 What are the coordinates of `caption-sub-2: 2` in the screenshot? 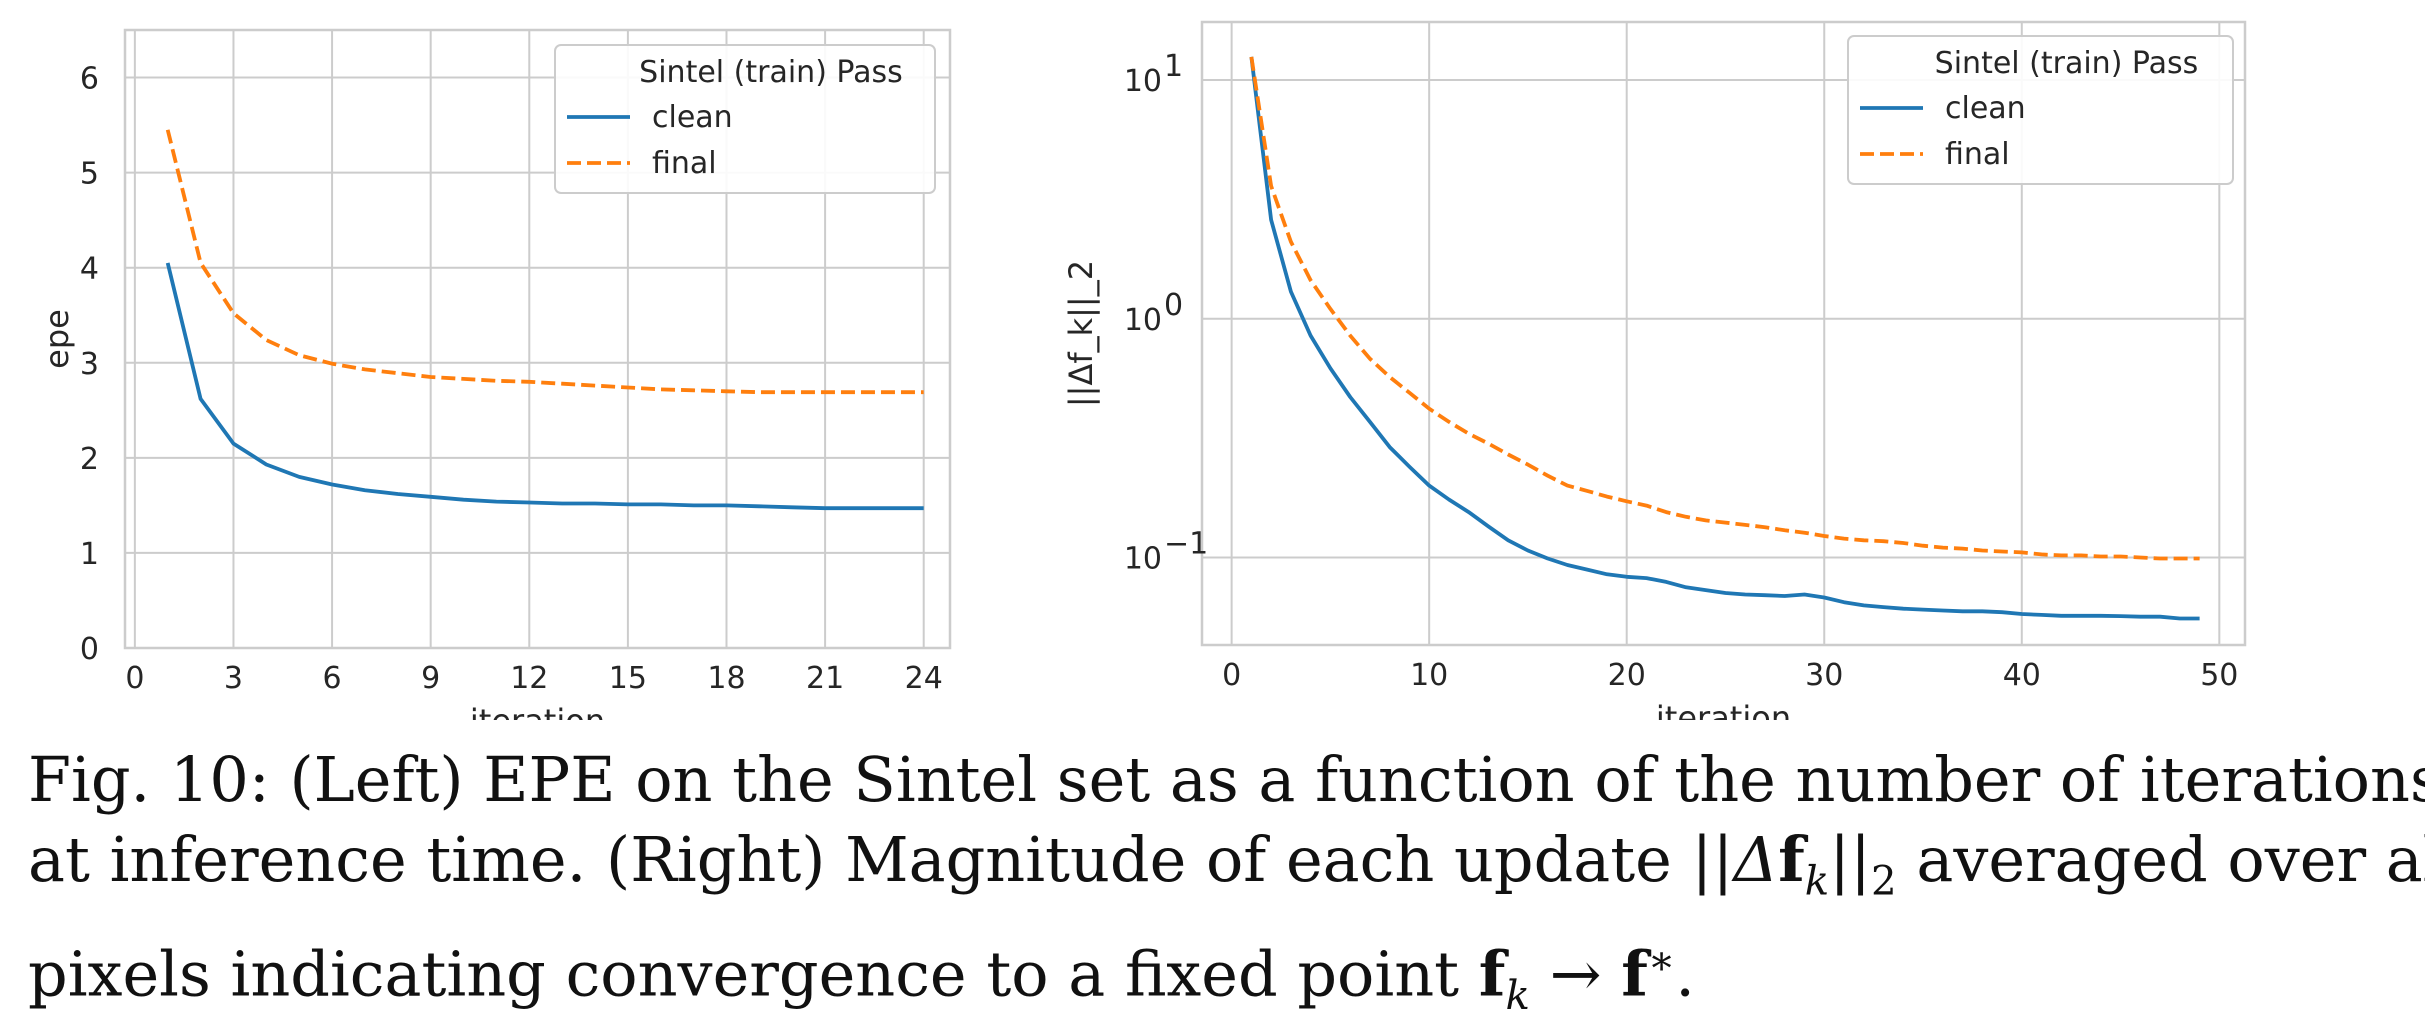 It's located at (1884, 881).